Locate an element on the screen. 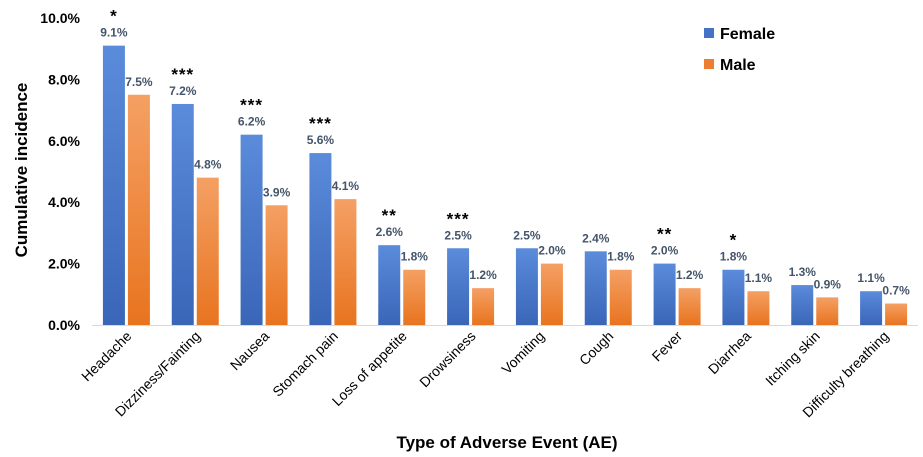 This screenshot has height=457, width=923. y-tick-label: 8.0% is located at coordinates (64, 79).